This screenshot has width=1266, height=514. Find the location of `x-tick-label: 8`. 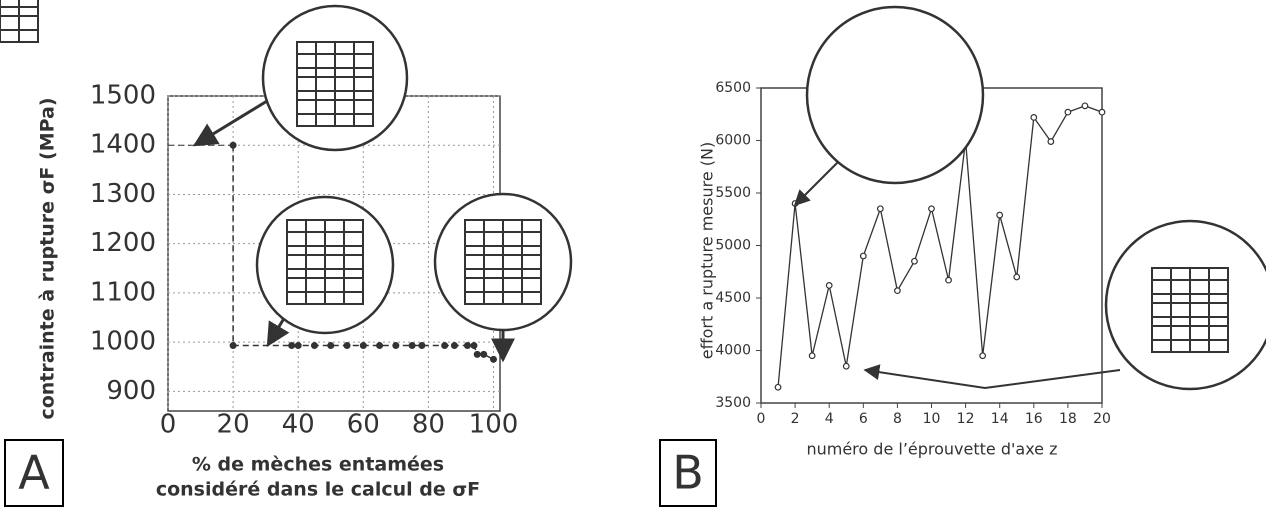

x-tick-label: 8 is located at coordinates (897, 419).